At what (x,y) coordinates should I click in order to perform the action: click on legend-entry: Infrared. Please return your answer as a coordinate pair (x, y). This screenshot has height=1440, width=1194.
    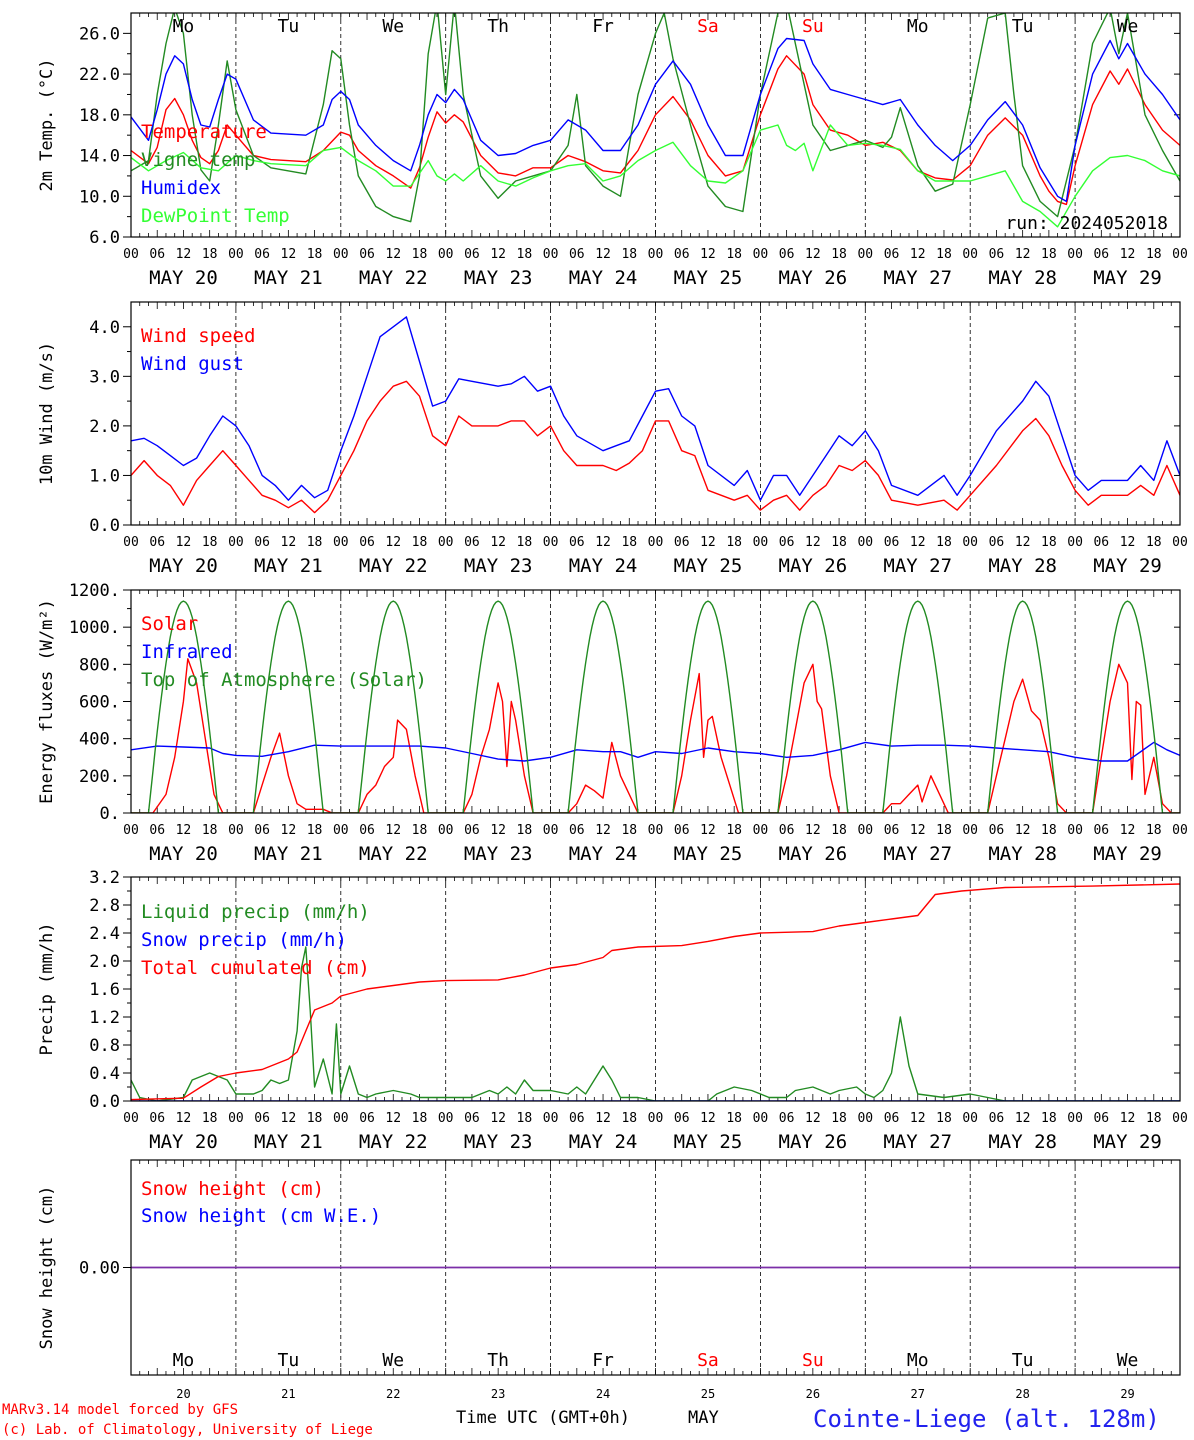
    Looking at the image, I should click on (187, 652).